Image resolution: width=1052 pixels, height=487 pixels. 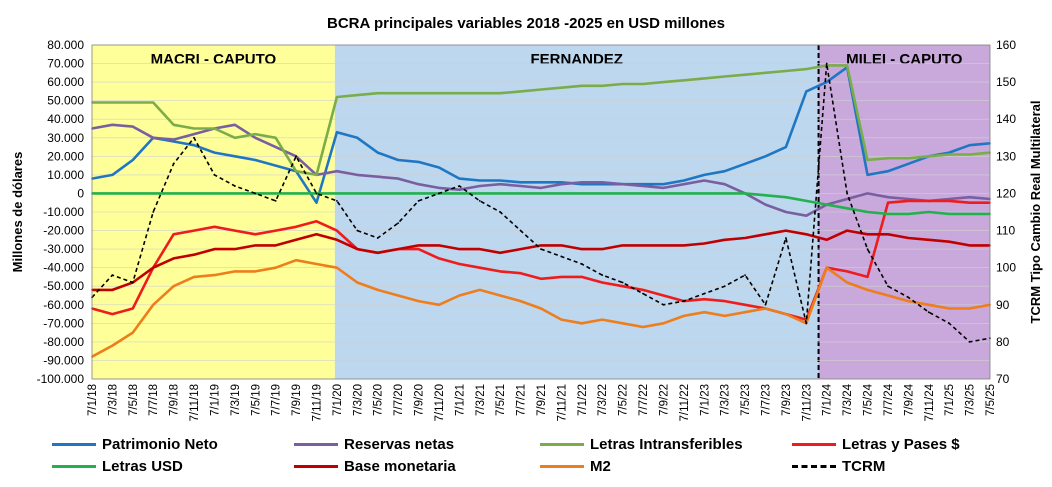 What do you see at coordinates (63, 268) in the screenshot?
I see `y-tick-label: -40.000` at bounding box center [63, 268].